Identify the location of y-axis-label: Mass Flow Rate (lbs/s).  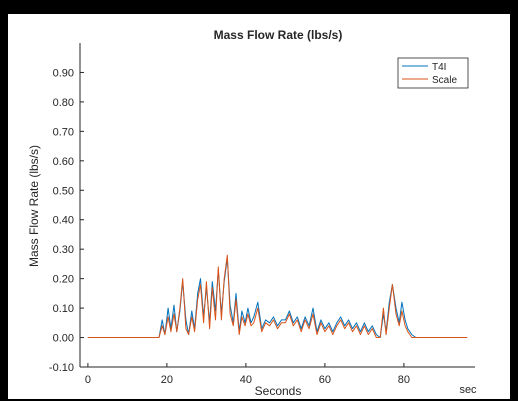
(34, 206).